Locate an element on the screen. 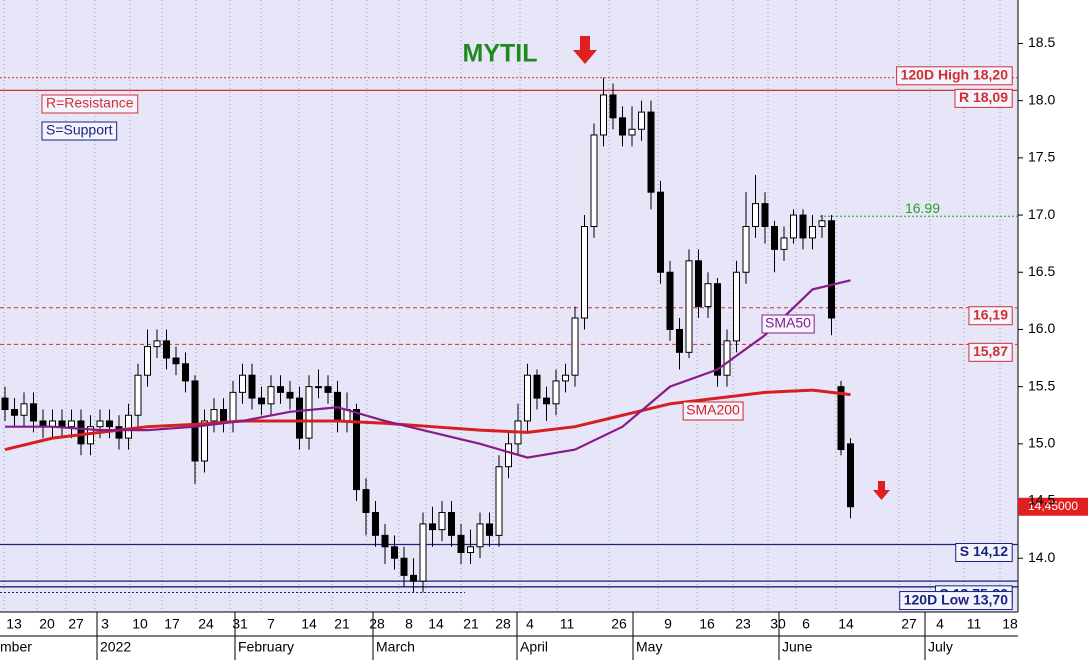  y-tick-label: 18.0 is located at coordinates (1041, 99).